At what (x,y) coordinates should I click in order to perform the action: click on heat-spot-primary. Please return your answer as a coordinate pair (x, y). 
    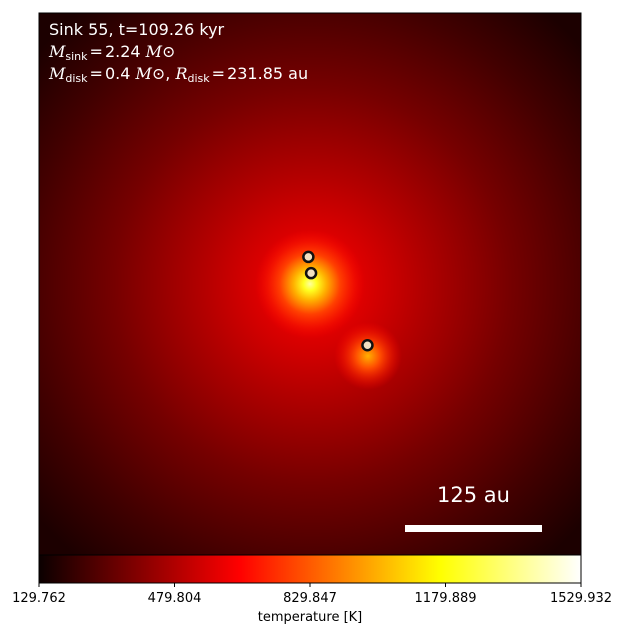
    Looking at the image, I should click on (310, 284).